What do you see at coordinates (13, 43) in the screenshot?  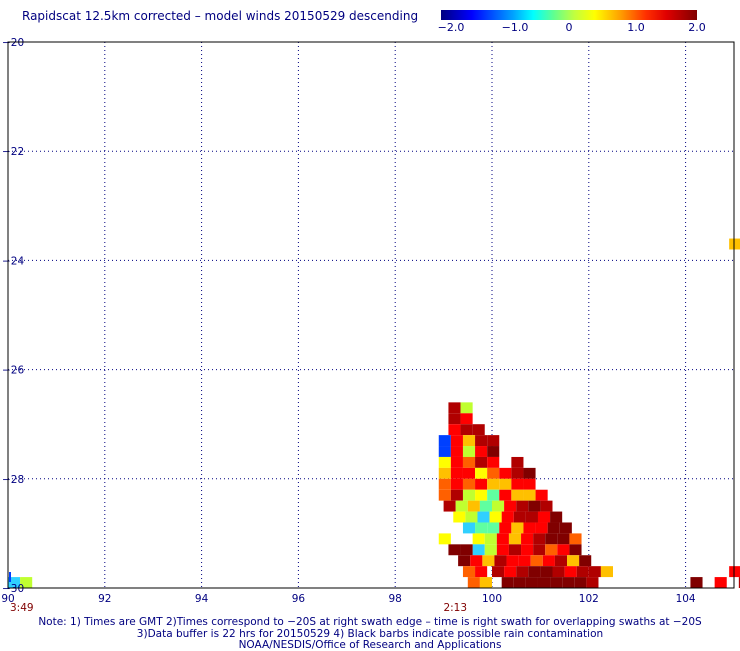 I see `y-tick-label: −20` at bounding box center [13, 43].